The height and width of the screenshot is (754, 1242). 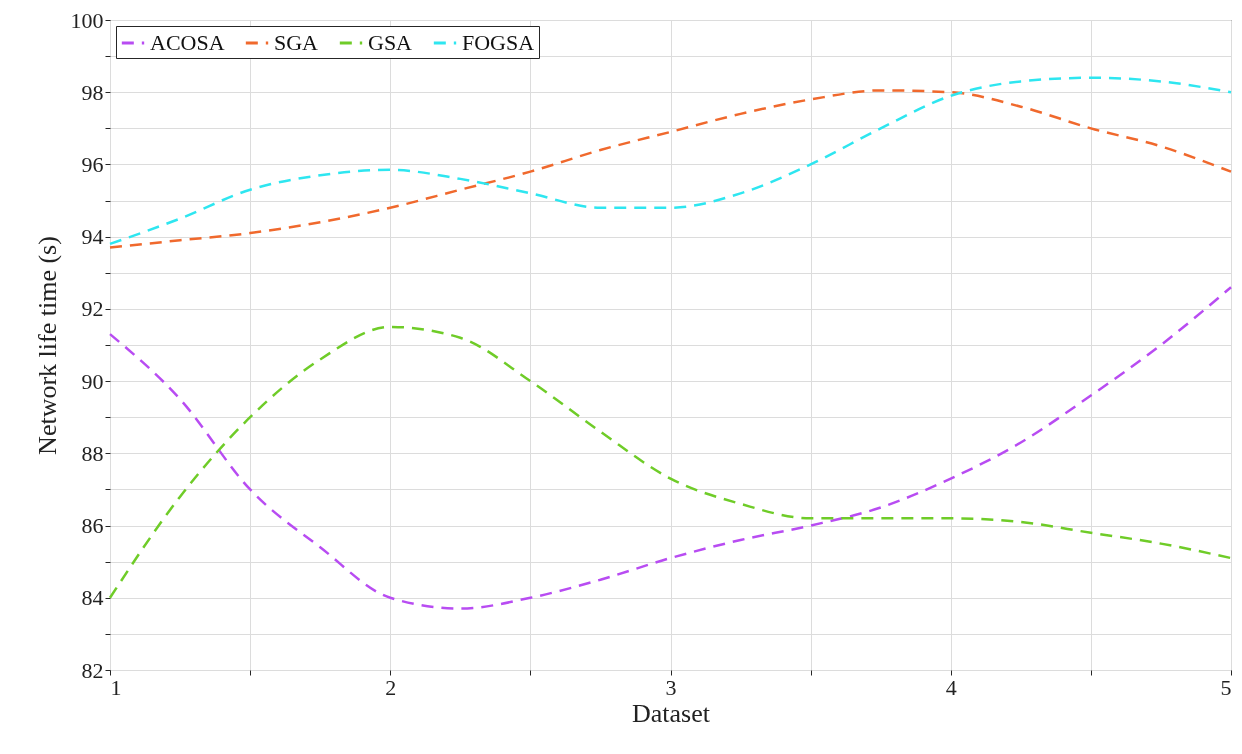 I want to click on y-tick-label: 94, so click(x=92, y=237).